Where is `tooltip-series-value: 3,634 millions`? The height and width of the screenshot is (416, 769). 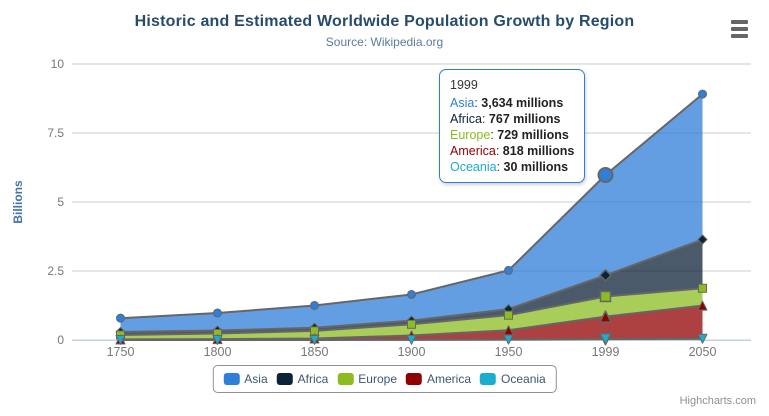 tooltip-series-value: 3,634 millions is located at coordinates (520, 103).